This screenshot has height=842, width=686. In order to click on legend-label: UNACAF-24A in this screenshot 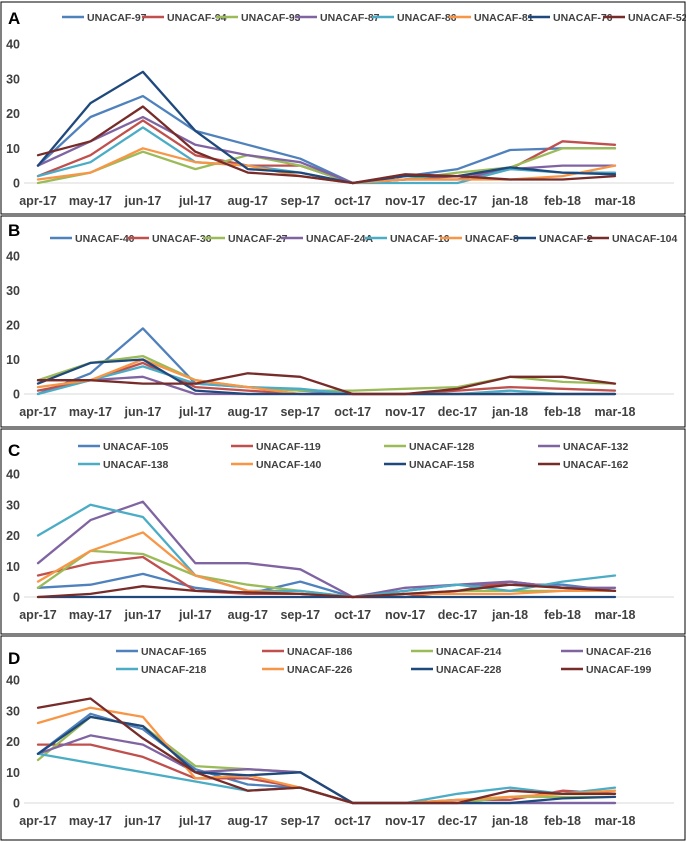, I will do `click(340, 239)`.